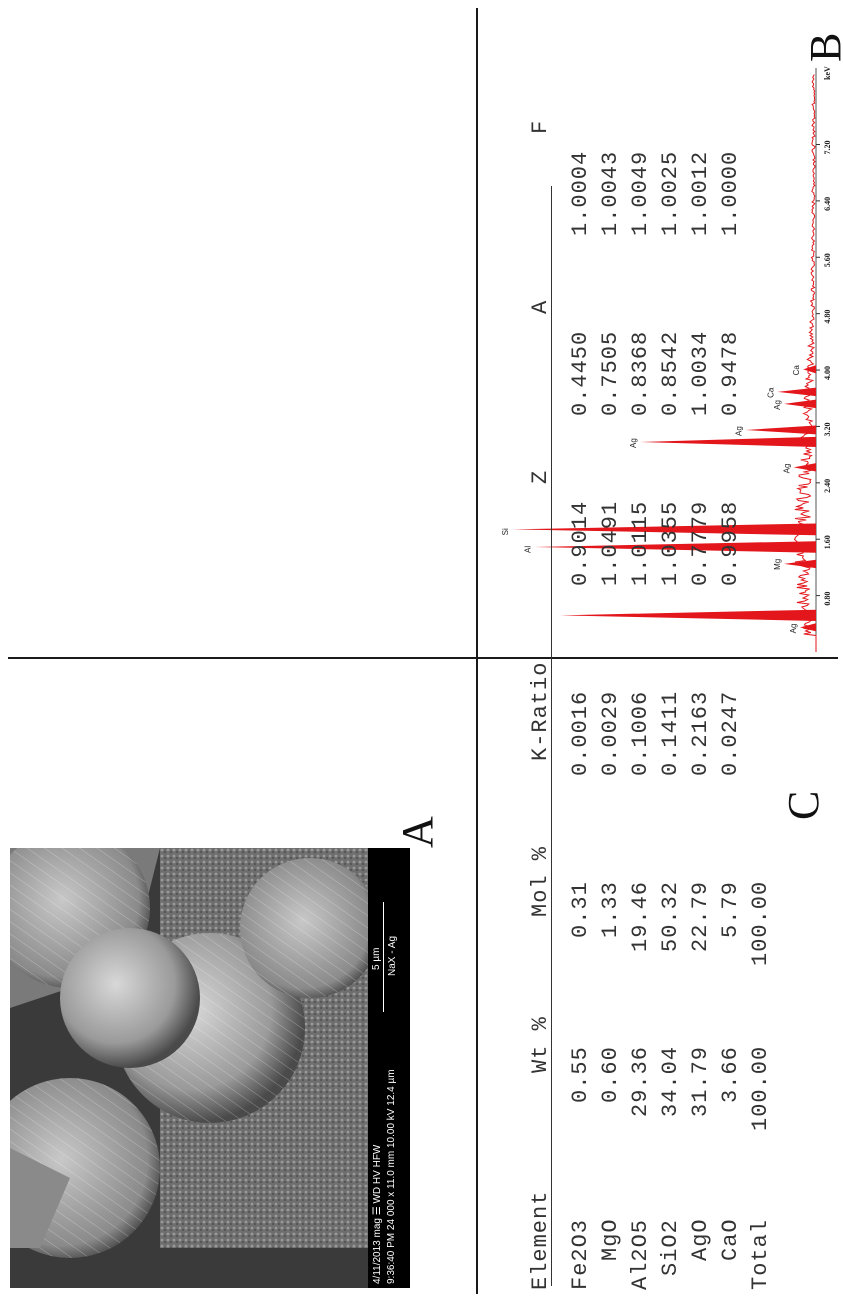  What do you see at coordinates (827, 373) in the screenshot?
I see `x-tick-label: 4.00` at bounding box center [827, 373].